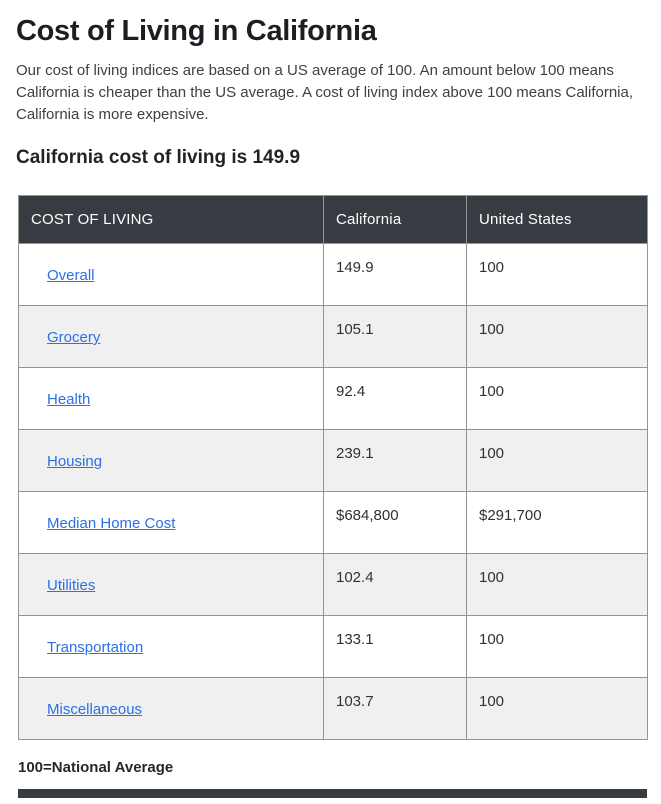 This screenshot has height=804, width=661. I want to click on table-header-row: COST OF LIVING California United States, so click(333, 219).